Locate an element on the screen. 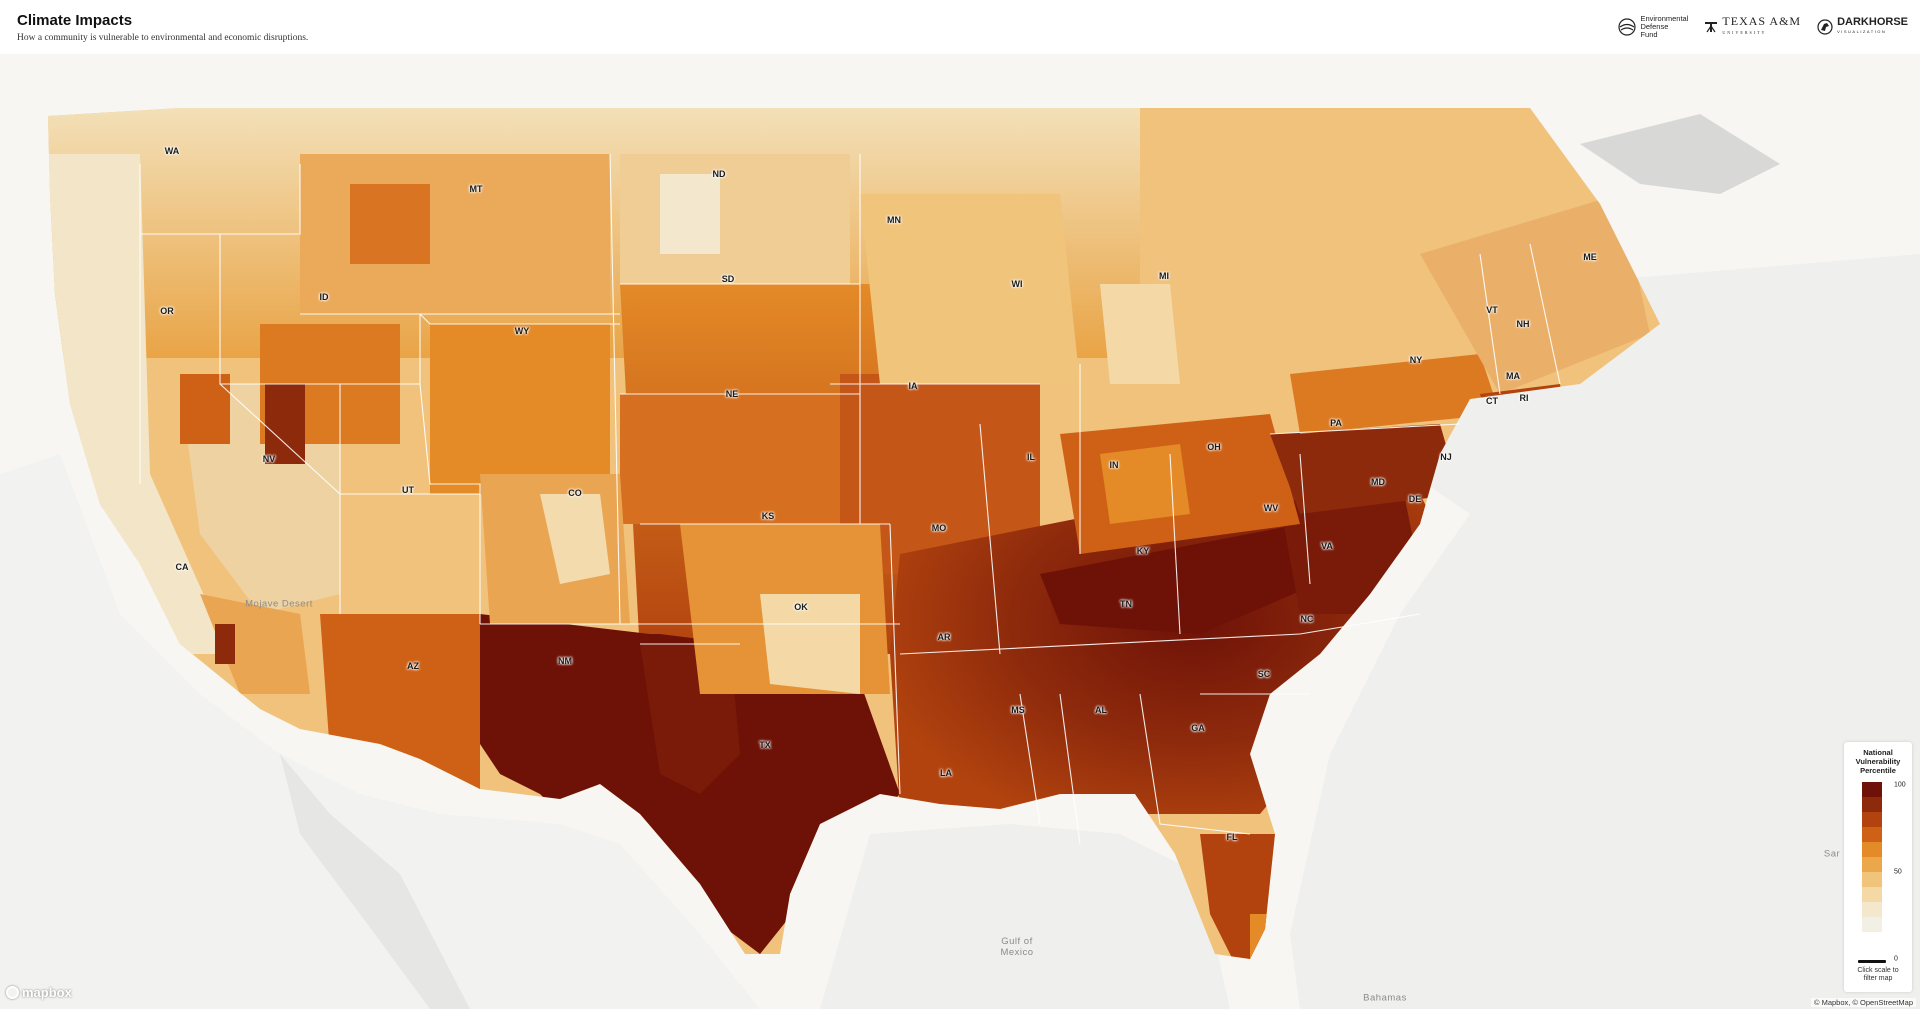 This screenshot has width=1920, height=1009. state-label-la: LA is located at coordinates (946, 773).